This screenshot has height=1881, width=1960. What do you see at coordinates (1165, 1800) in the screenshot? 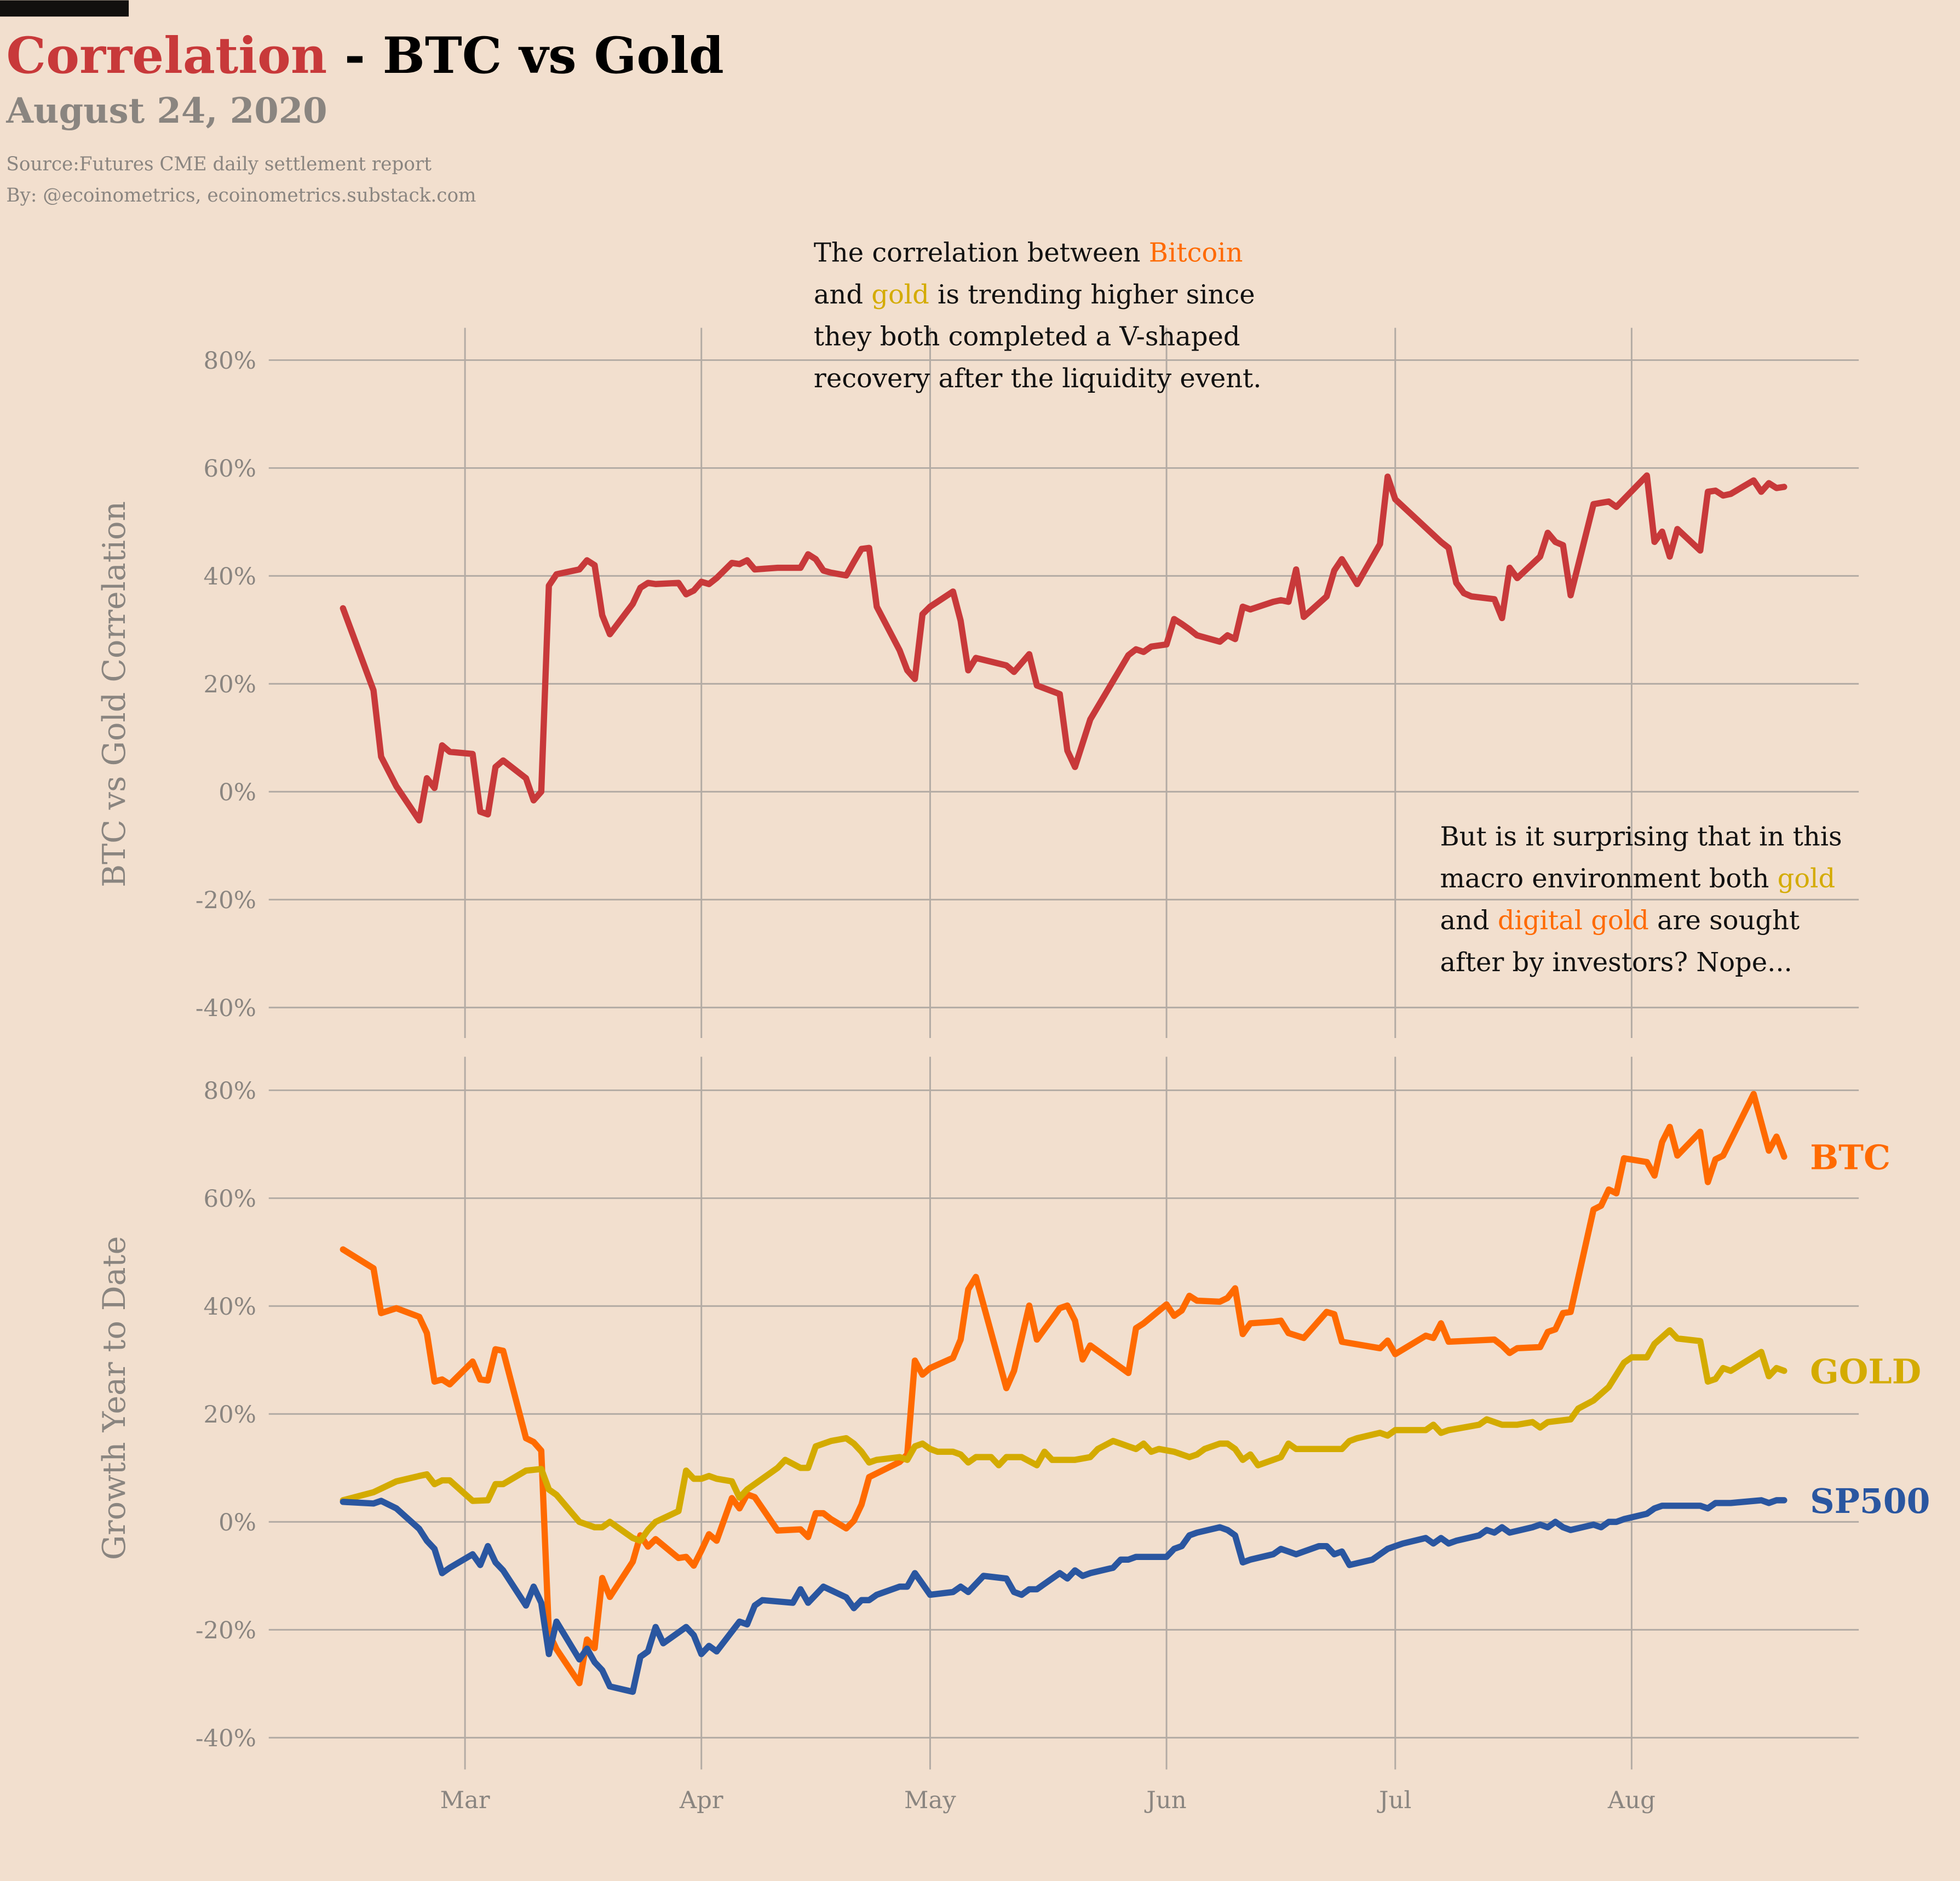
I see `x-tick-label: Jun` at bounding box center [1165, 1800].